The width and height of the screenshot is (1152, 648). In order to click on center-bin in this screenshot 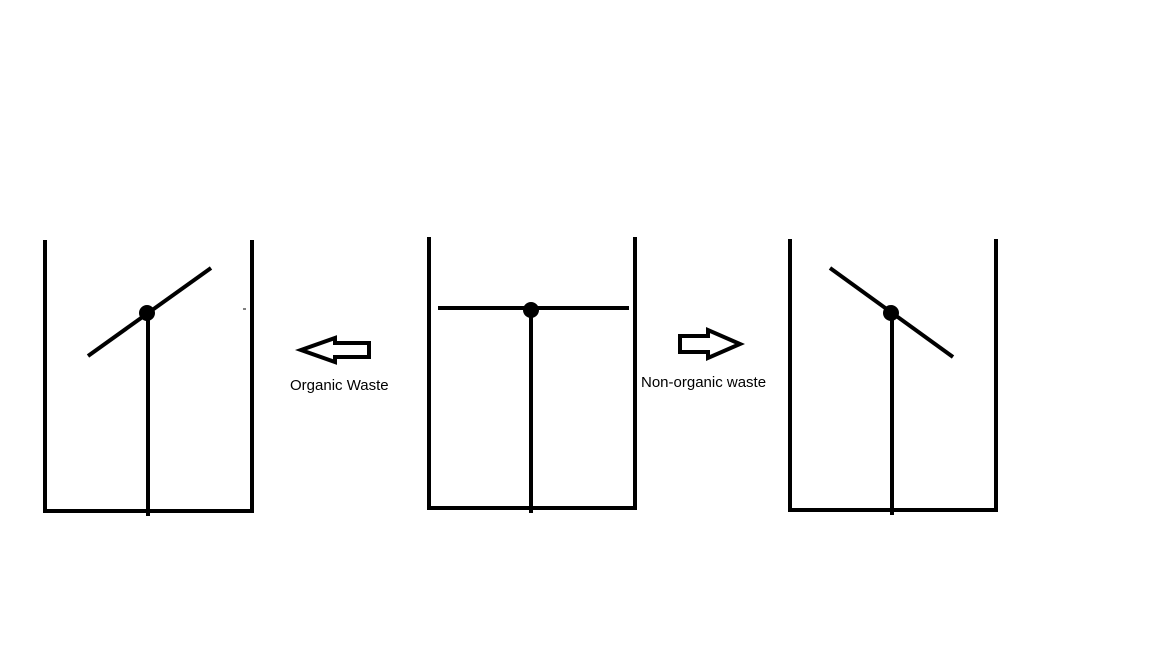, I will do `click(532, 375)`.